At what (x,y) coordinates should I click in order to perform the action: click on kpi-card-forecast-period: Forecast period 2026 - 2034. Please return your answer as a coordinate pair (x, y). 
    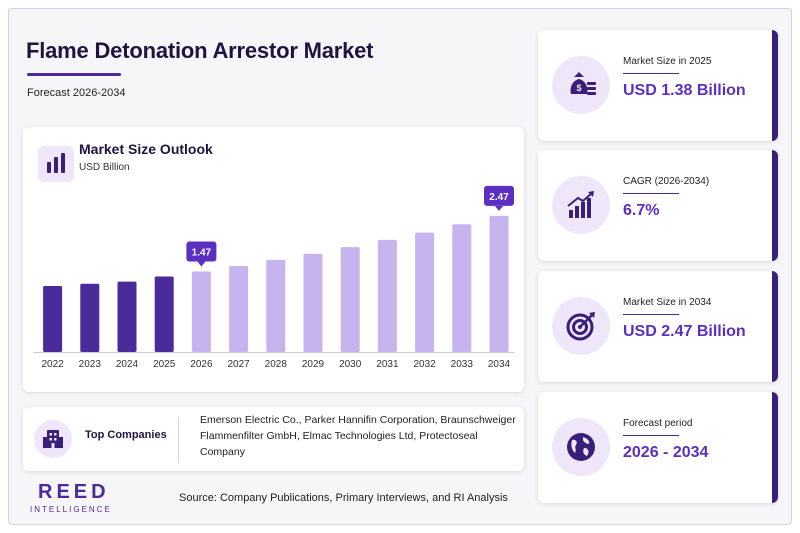
    Looking at the image, I should click on (658, 447).